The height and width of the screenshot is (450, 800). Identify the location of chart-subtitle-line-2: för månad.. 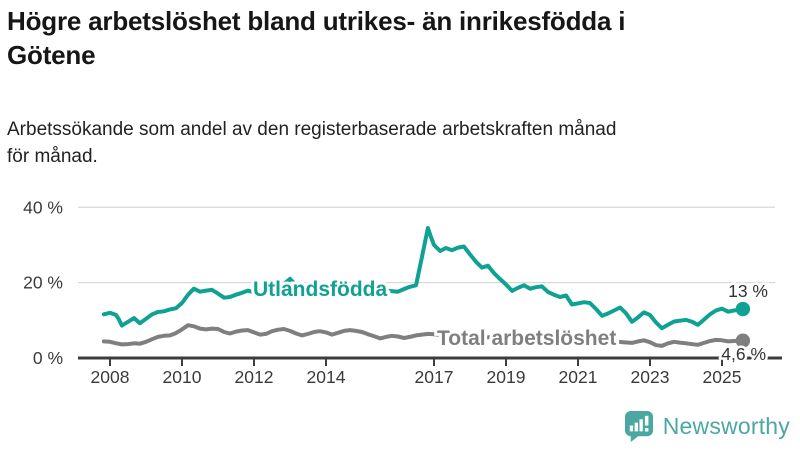
(52, 156).